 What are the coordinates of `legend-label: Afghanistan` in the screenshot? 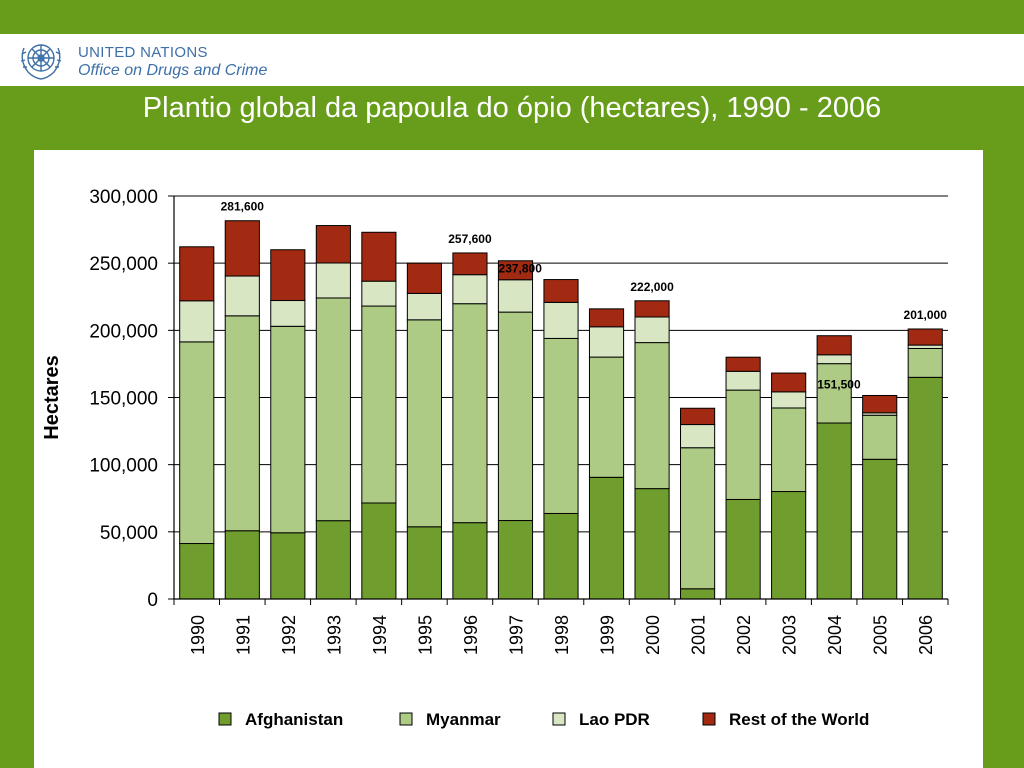 It's located at (294, 719).